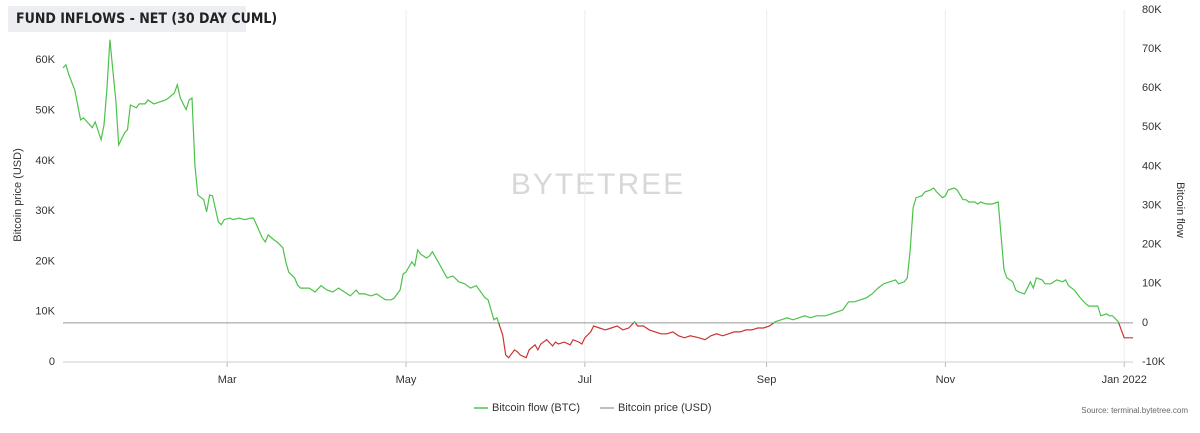 The height and width of the screenshot is (433, 1200). What do you see at coordinates (45, 161) in the screenshot?
I see `y-tick-label: 40K` at bounding box center [45, 161].